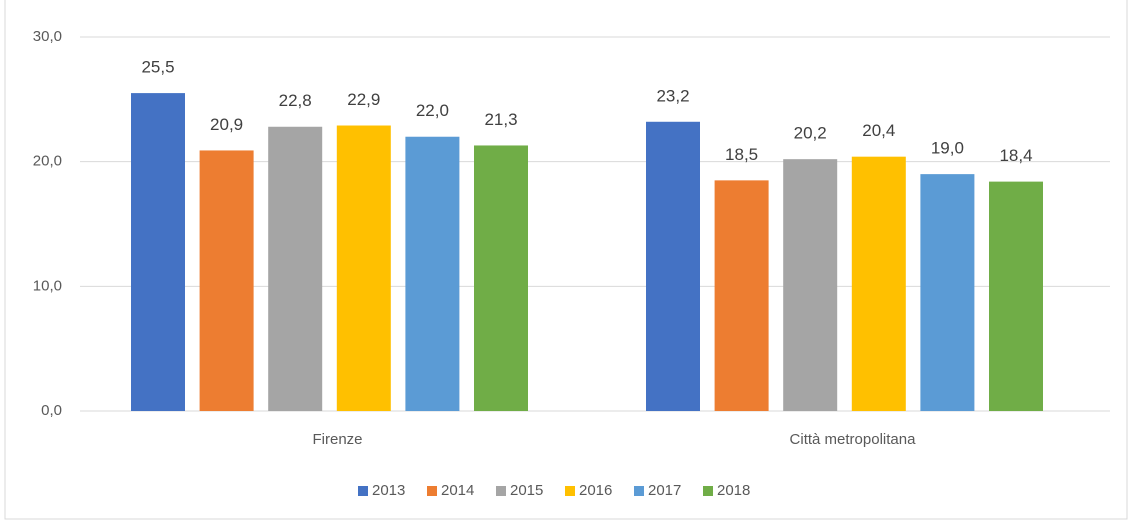 This screenshot has height=522, width=1130. Describe the element at coordinates (947, 148) in the screenshot. I see `value-label: 19,0` at that location.